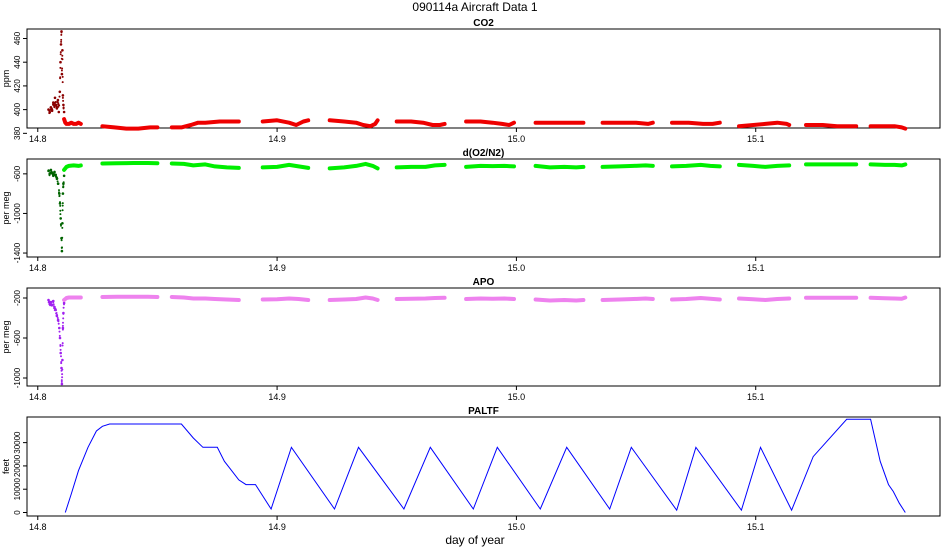 The image size is (950, 550). What do you see at coordinates (17, 512) in the screenshot?
I see `y-tick-label: 0` at bounding box center [17, 512].